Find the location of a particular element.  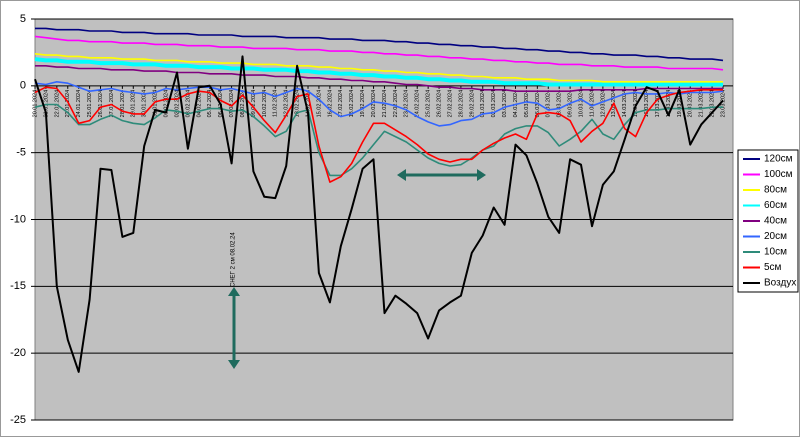

x-tick-label: 22.02.2024 is located at coordinates (396, 104).